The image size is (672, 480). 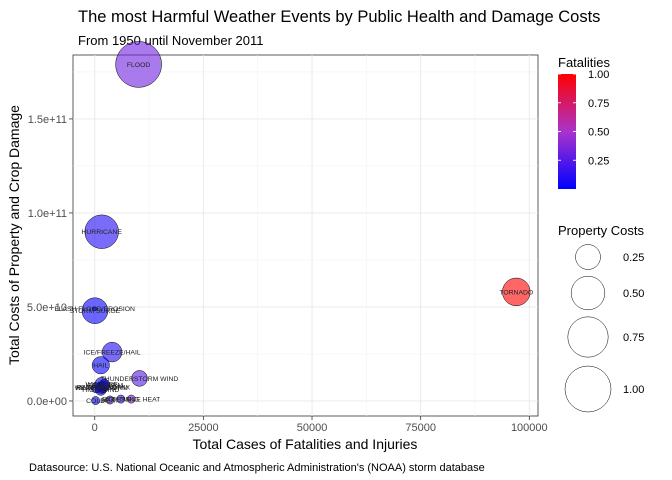 What do you see at coordinates (47, 120) in the screenshot?
I see `y-tick-label: 1.5e+11` at bounding box center [47, 120].